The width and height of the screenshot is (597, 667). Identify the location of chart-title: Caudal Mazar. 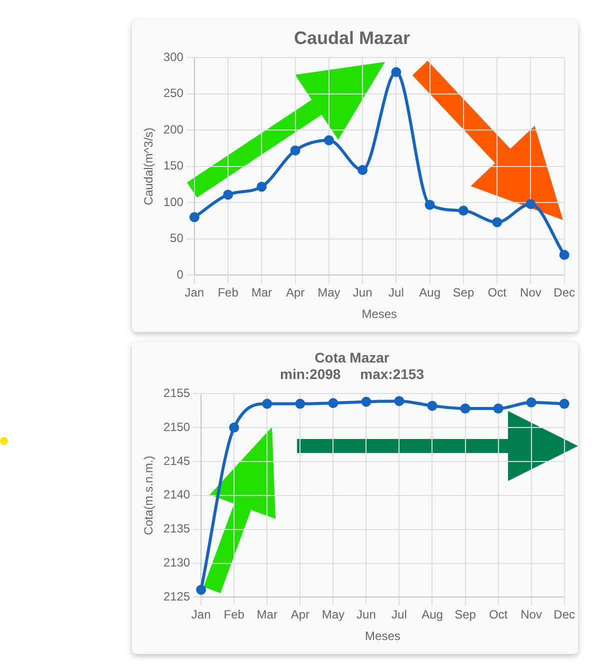
(352, 38).